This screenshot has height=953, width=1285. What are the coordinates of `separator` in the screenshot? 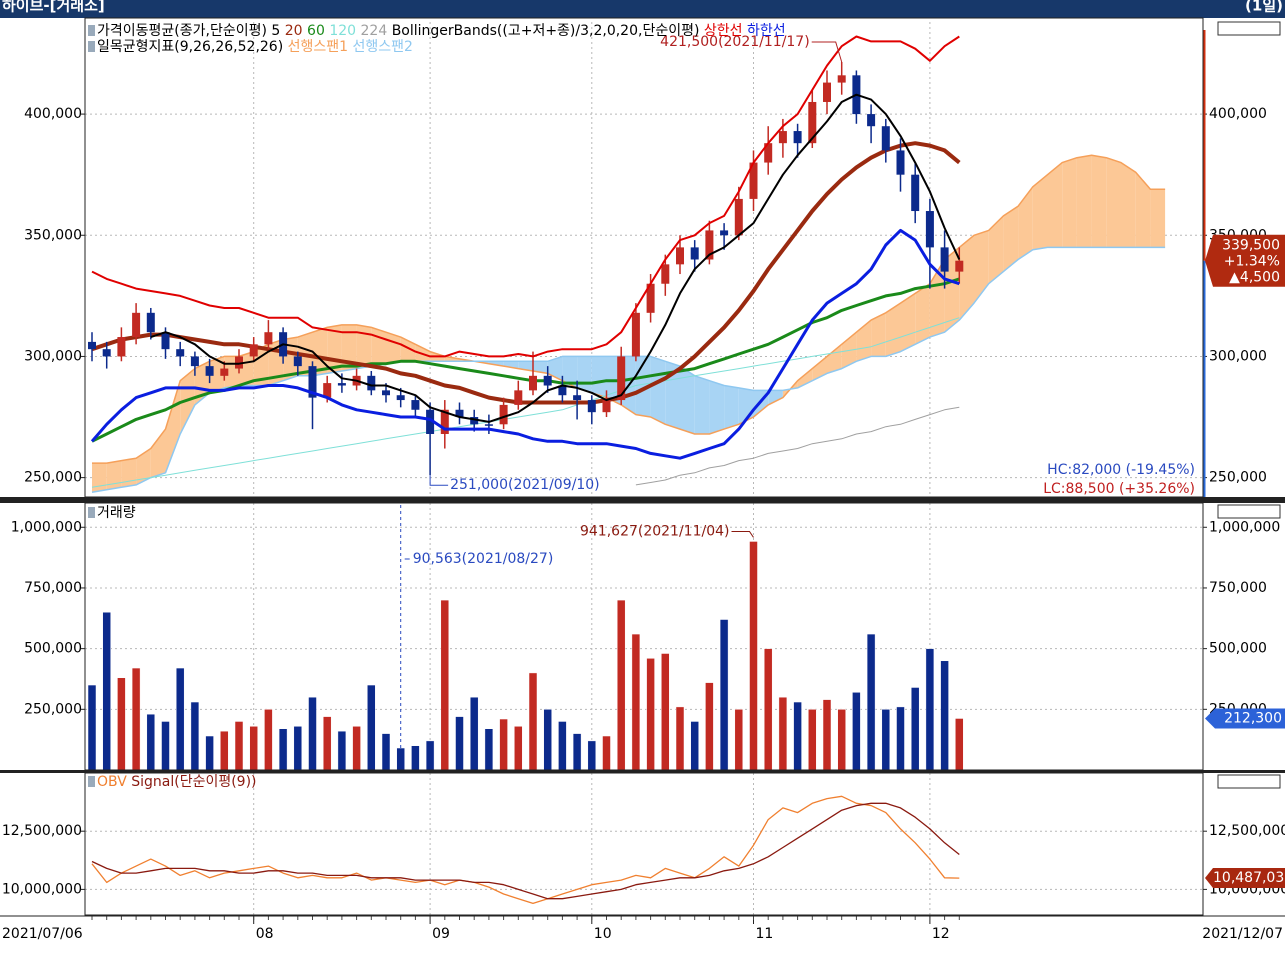 It's located at (642, 771).